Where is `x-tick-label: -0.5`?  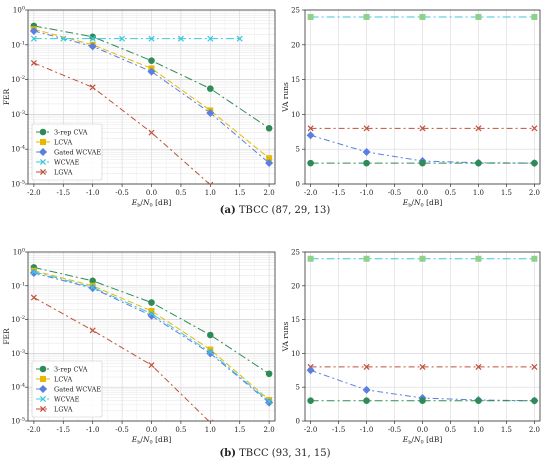 x-tick-label: -0.5 is located at coordinates (122, 193).